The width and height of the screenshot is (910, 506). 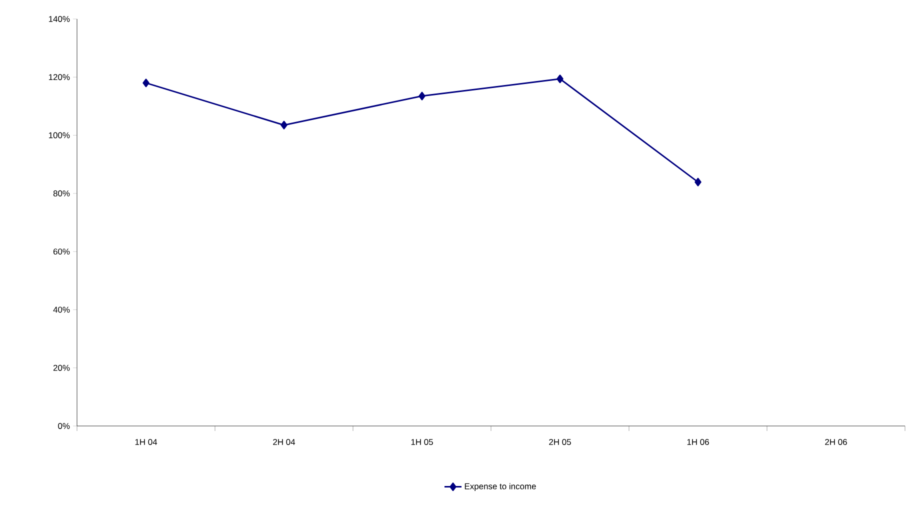 I want to click on y-tick-label: 140%, so click(x=59, y=19).